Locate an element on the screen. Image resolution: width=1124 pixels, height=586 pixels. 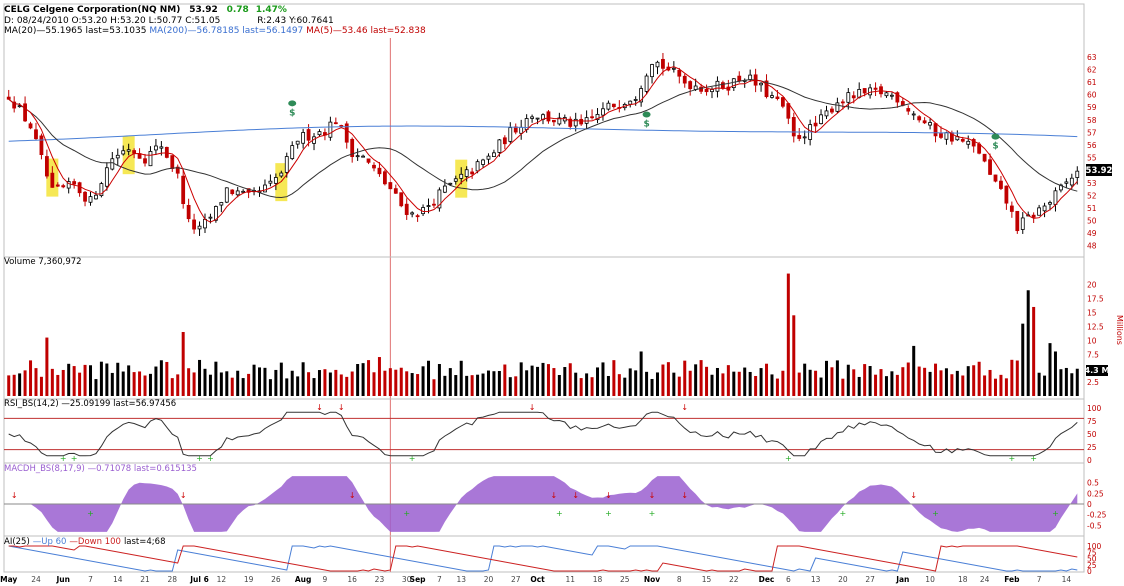
rsi-down-signal-3: ↓ is located at coordinates (684, 407).